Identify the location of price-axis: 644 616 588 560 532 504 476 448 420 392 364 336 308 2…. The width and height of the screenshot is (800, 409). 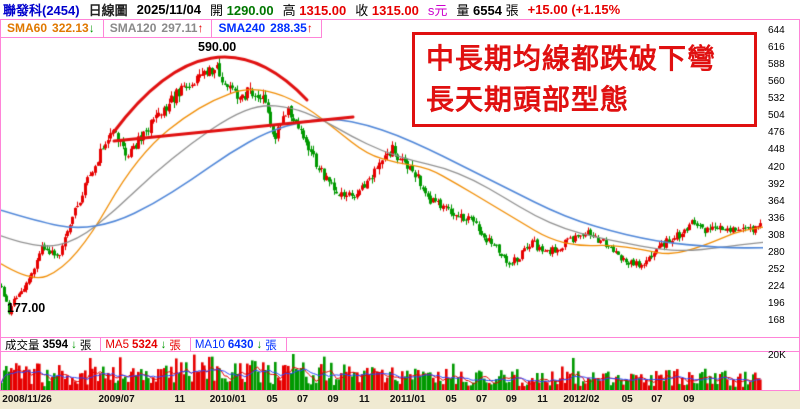
(781, 178).